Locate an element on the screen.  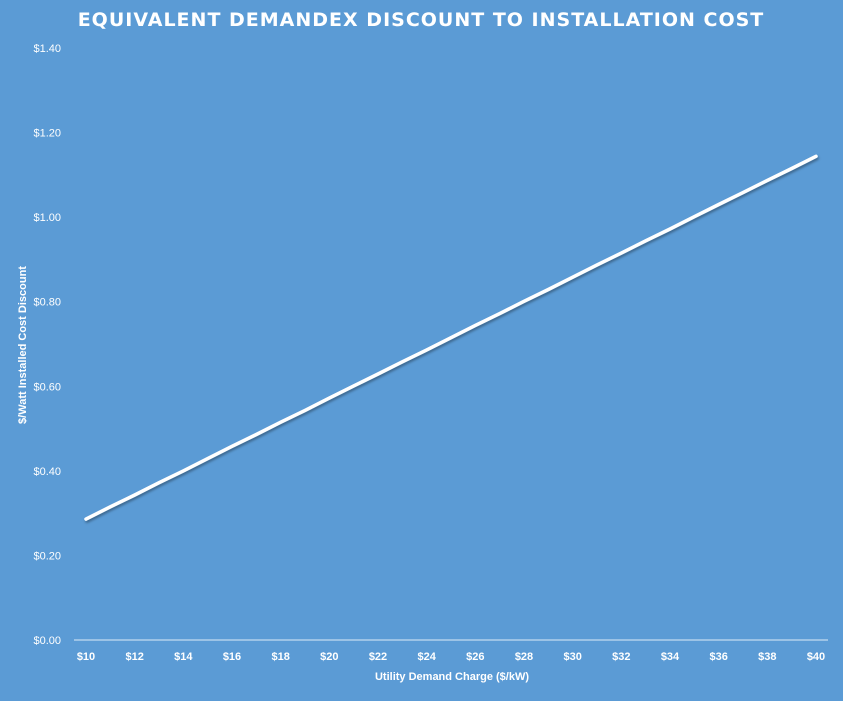
y-tick-label: $0.00 is located at coordinates (47, 641).